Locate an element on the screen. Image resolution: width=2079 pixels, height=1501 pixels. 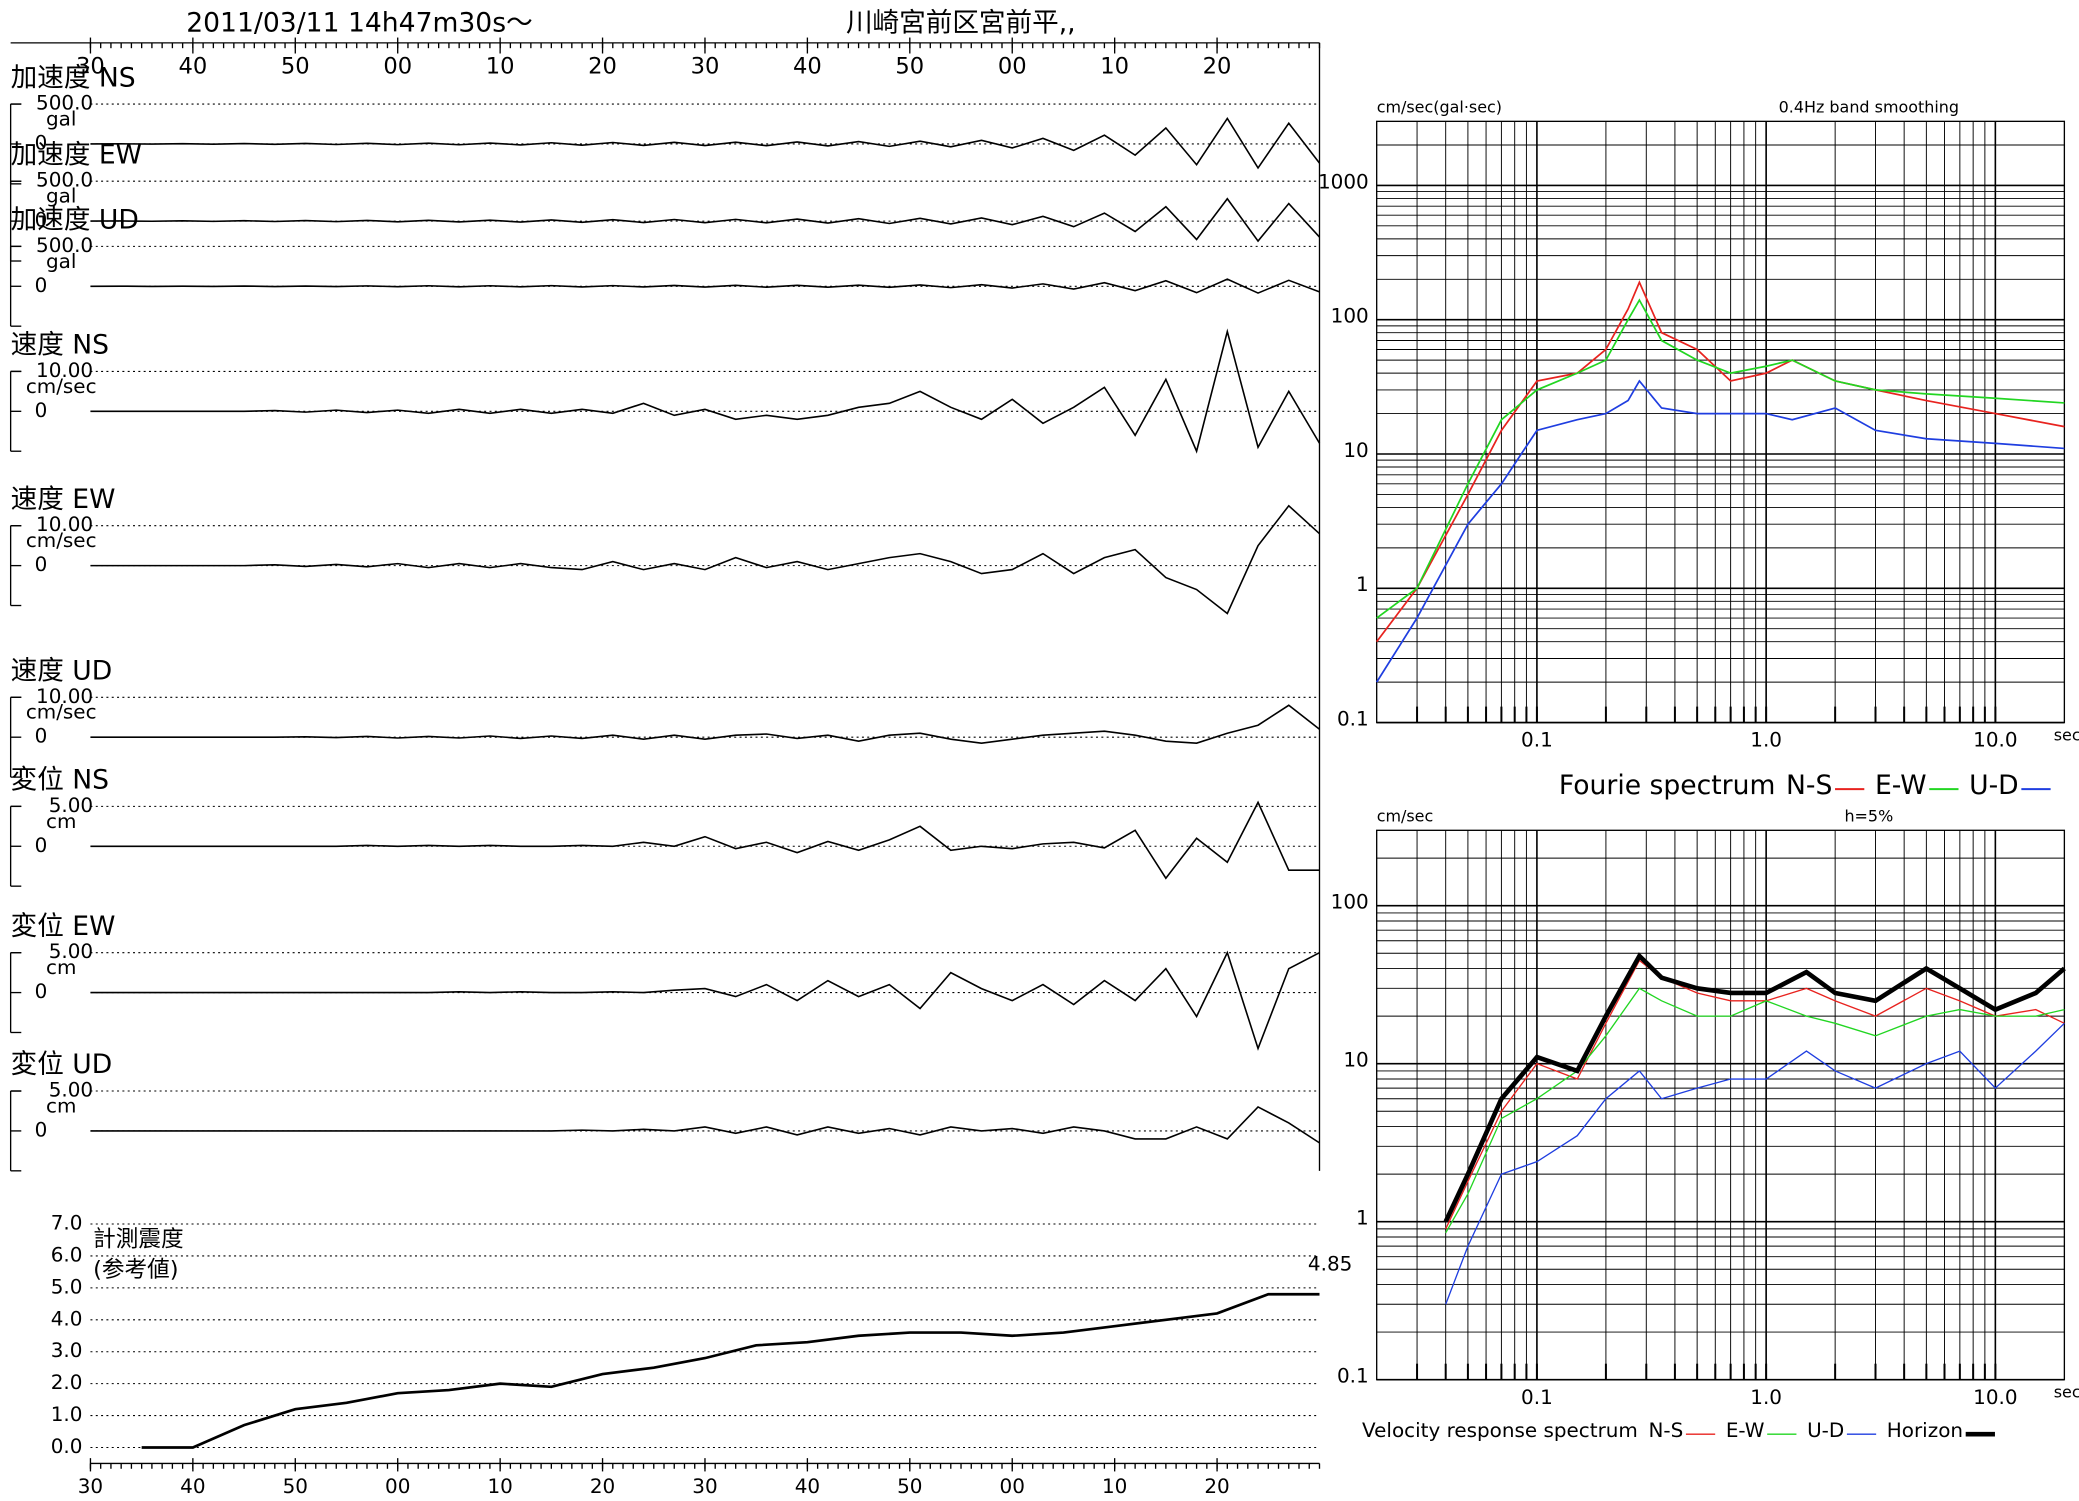
record-datetime: 2011/03/11 14h47m30s〜 is located at coordinates (359, 23).